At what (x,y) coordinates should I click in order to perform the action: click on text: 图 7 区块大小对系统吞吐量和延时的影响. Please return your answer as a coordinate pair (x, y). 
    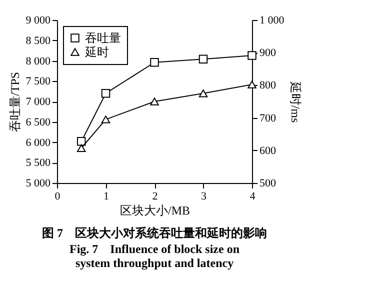
    Looking at the image, I should click on (154, 233).